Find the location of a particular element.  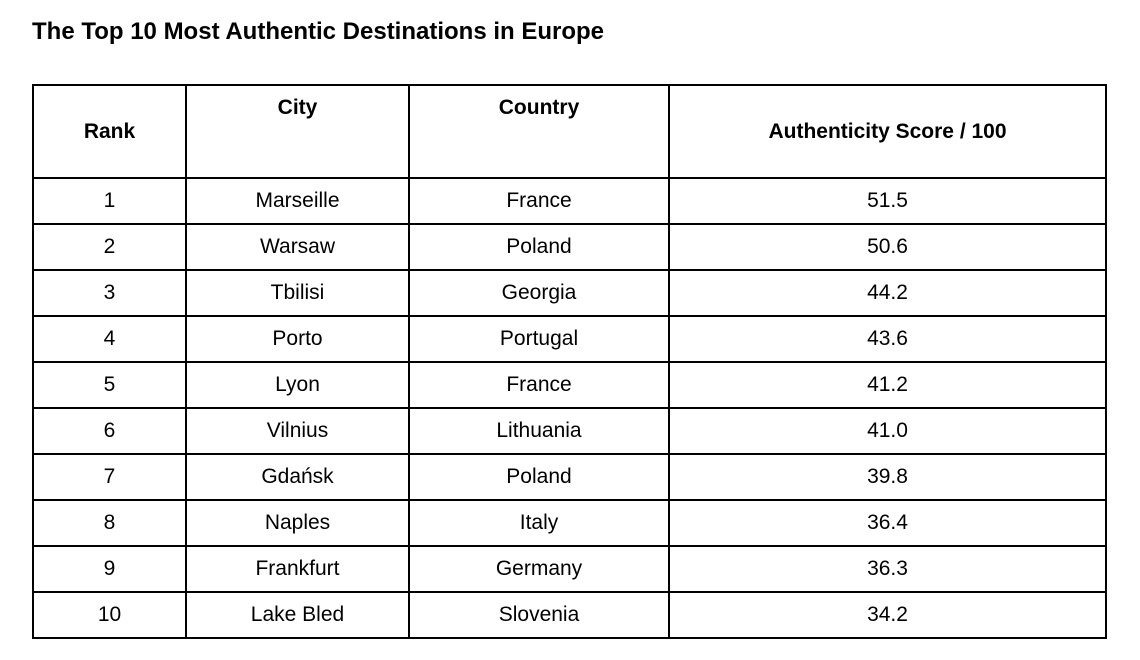

table-row: 8 Naples Italy 36.4 is located at coordinates (569, 523).